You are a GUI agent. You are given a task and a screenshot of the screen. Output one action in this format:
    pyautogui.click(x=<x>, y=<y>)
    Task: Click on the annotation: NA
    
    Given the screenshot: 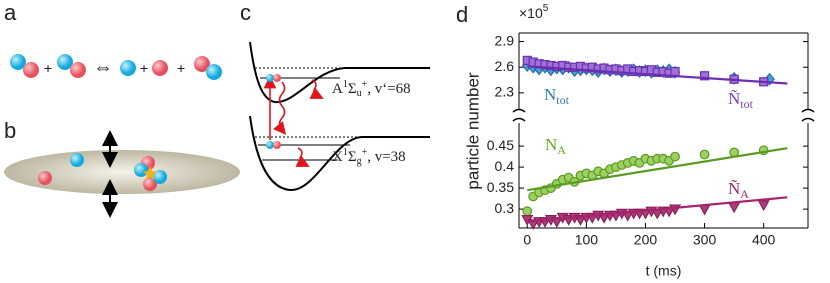 What is the action you would take?
    pyautogui.click(x=555, y=146)
    